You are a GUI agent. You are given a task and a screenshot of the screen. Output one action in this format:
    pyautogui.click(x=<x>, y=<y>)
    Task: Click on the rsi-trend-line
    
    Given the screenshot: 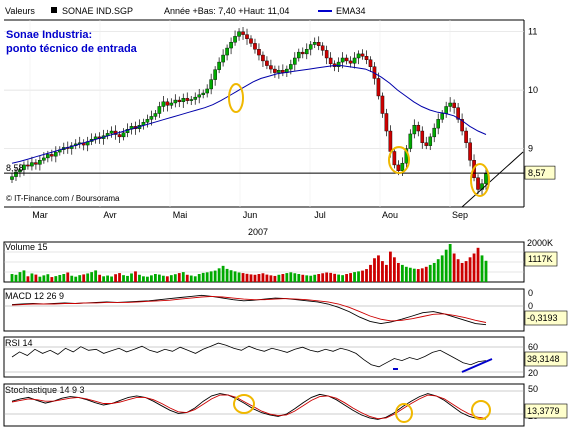 What is the action you would take?
    pyautogui.click(x=477, y=365)
    